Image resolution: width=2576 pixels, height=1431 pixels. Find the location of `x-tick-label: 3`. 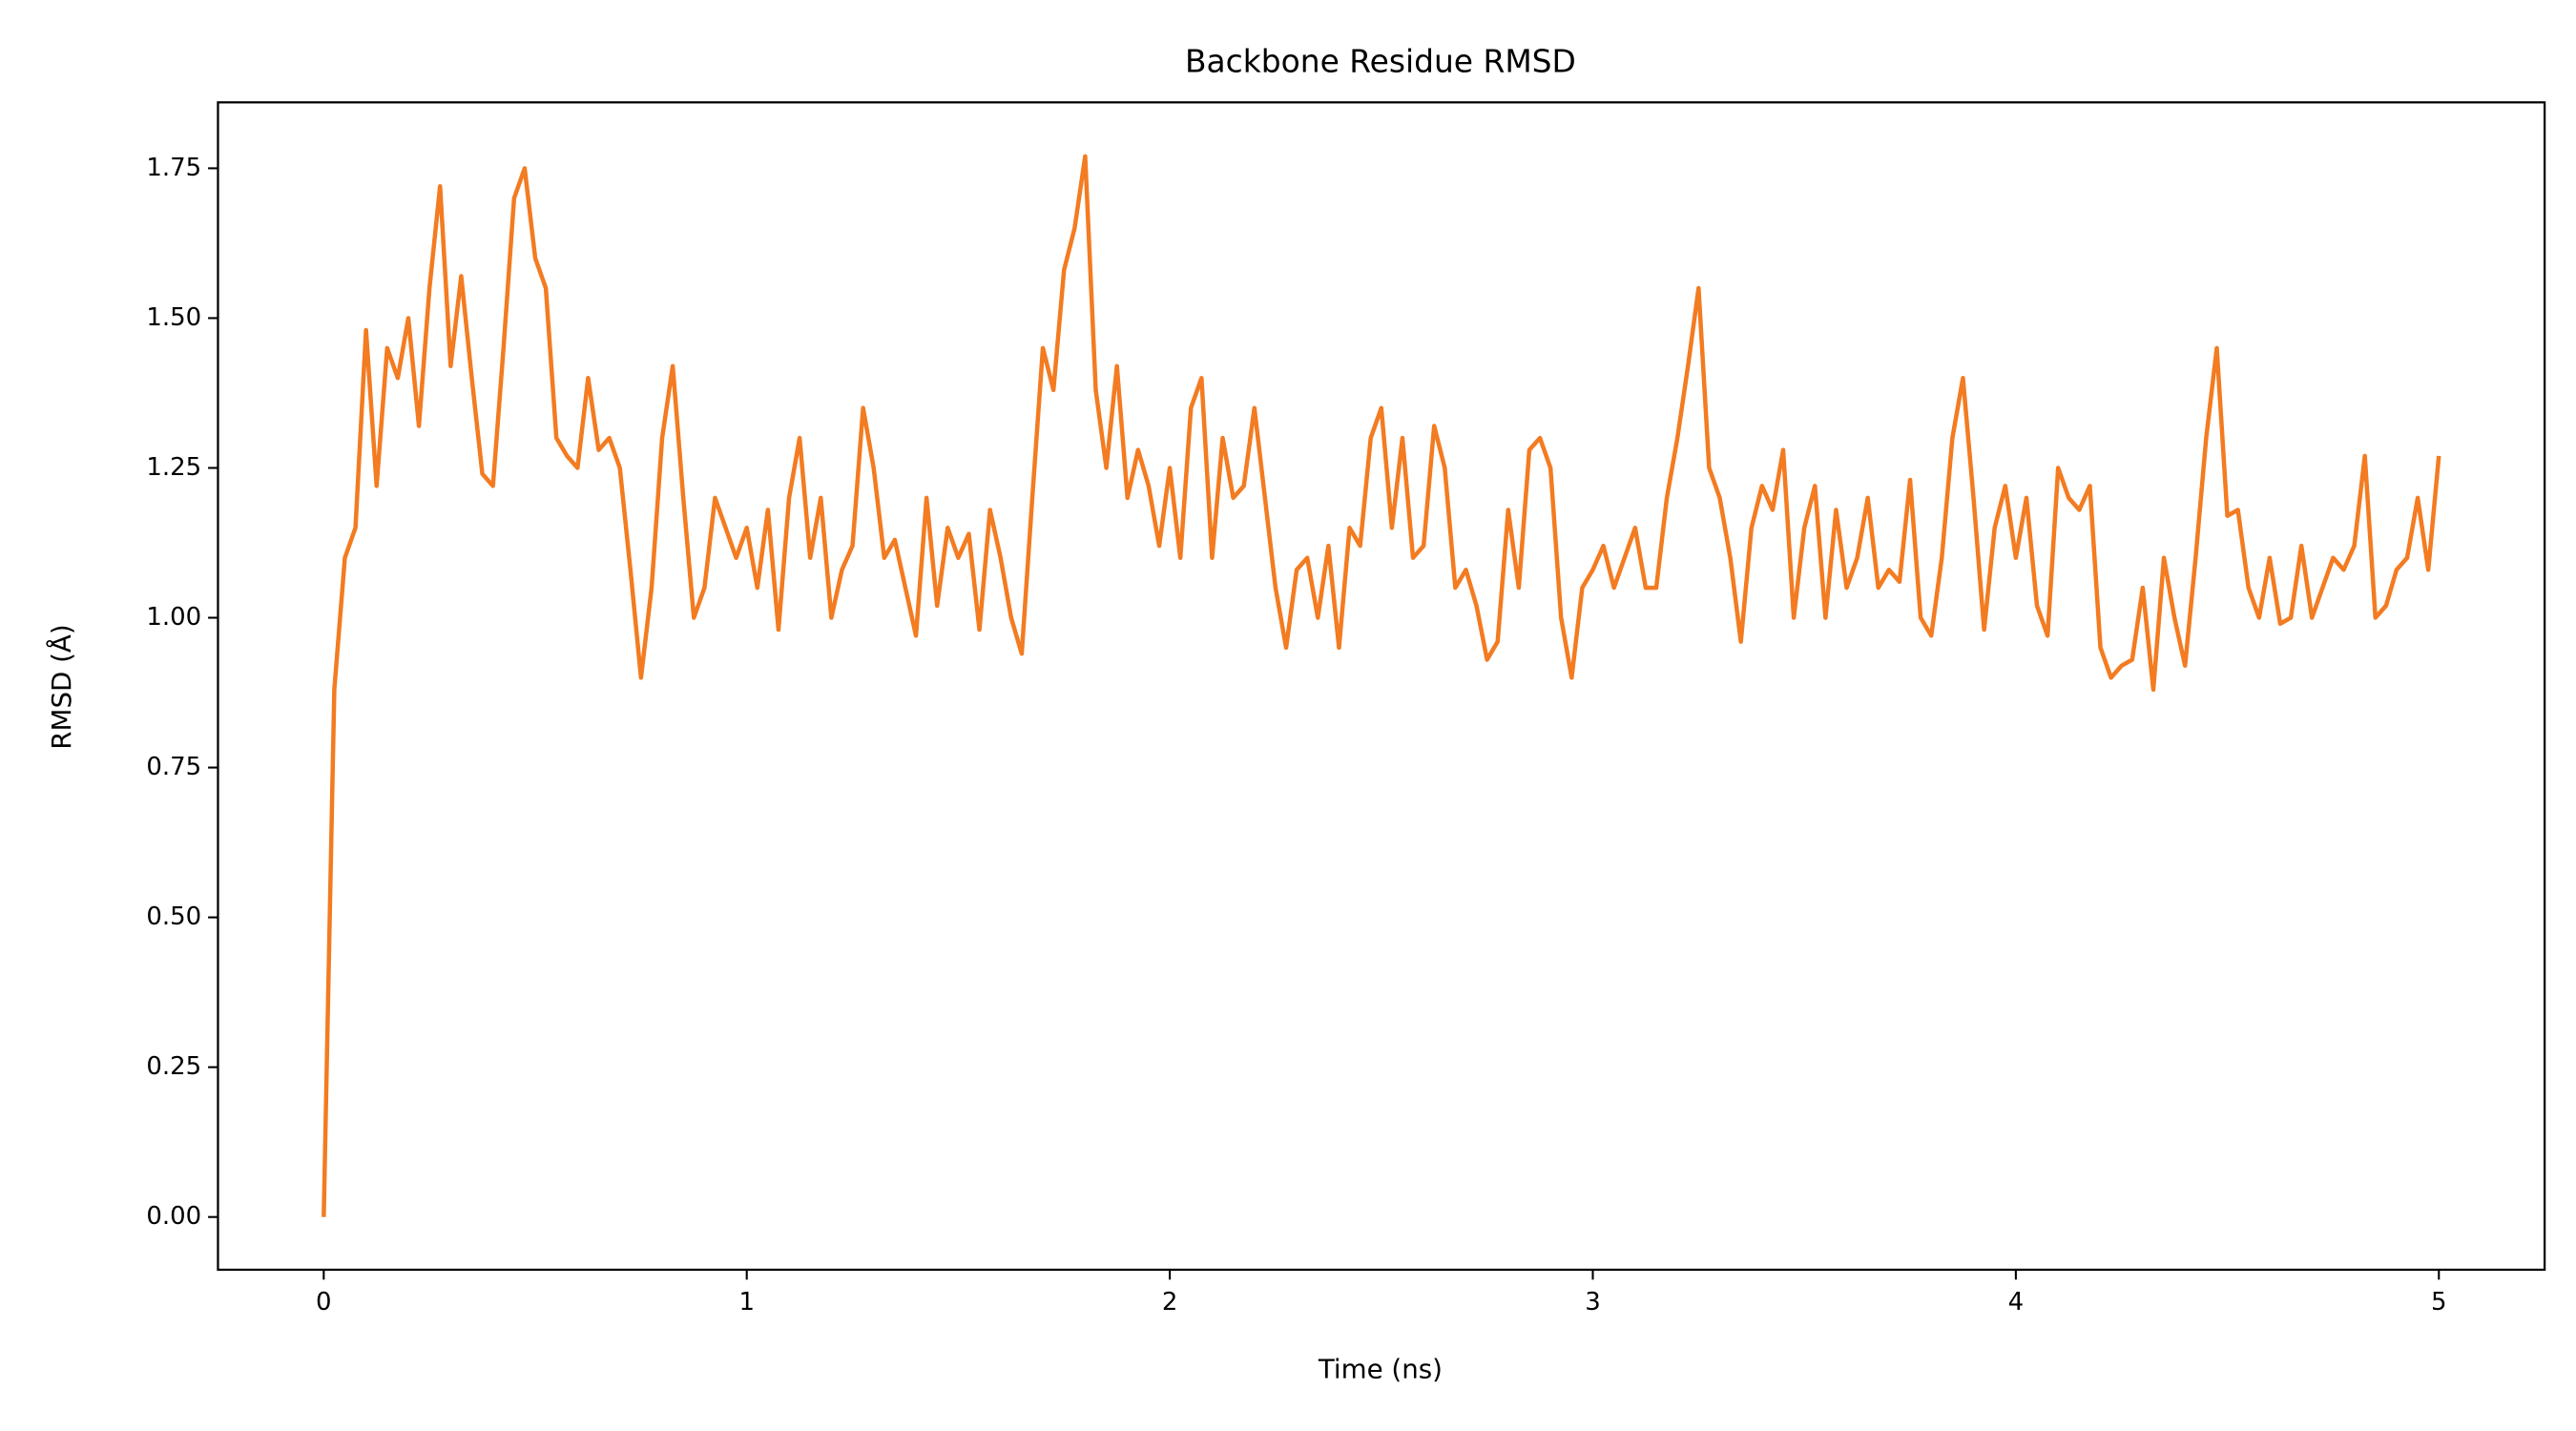

x-tick-label: 3 is located at coordinates (1593, 1302).